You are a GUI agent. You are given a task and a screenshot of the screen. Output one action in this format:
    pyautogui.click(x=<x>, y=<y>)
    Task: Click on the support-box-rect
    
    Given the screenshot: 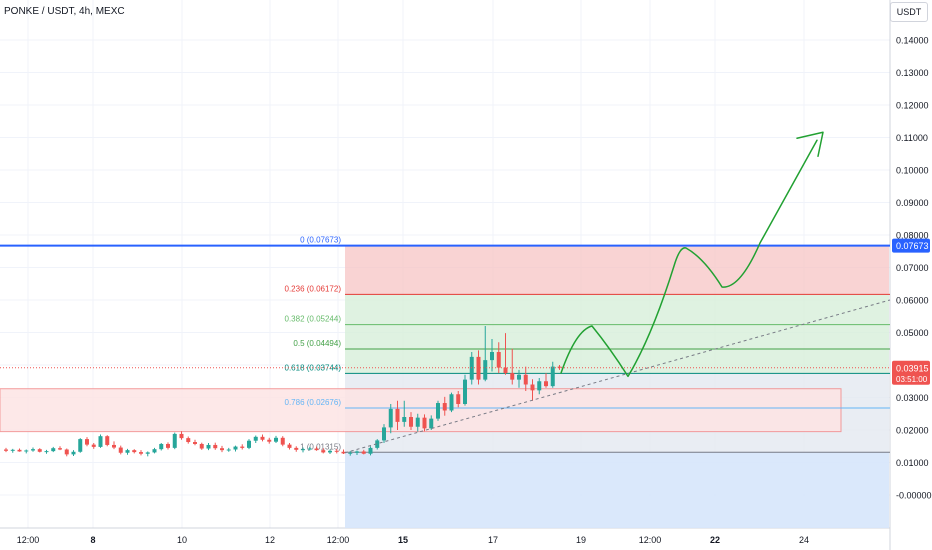 What is the action you would take?
    pyautogui.click(x=421, y=410)
    